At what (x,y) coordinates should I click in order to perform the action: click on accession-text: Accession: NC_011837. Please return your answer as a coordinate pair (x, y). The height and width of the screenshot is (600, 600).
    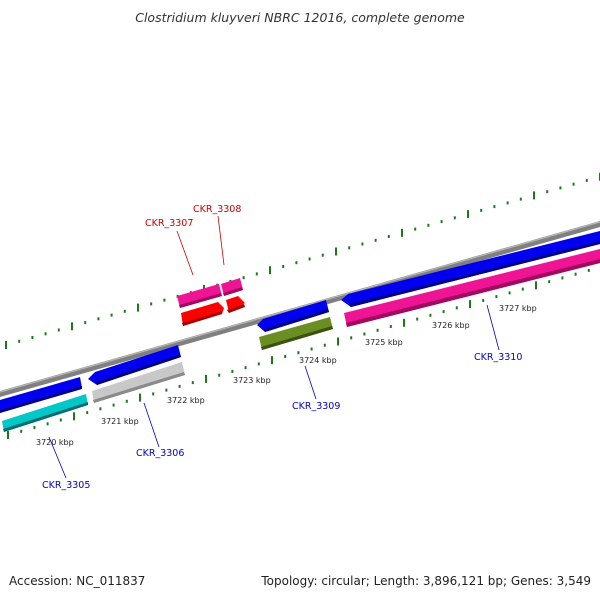
    Looking at the image, I should click on (77, 581).